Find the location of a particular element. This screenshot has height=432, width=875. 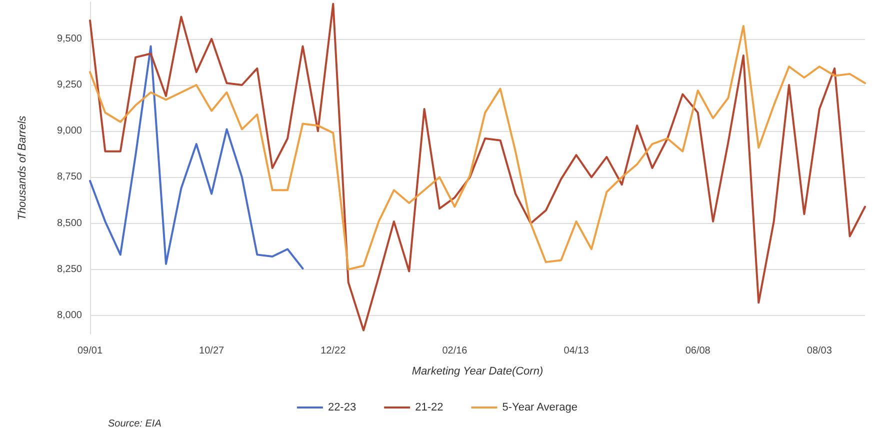

x-tick-label: 02/16 is located at coordinates (455, 351).